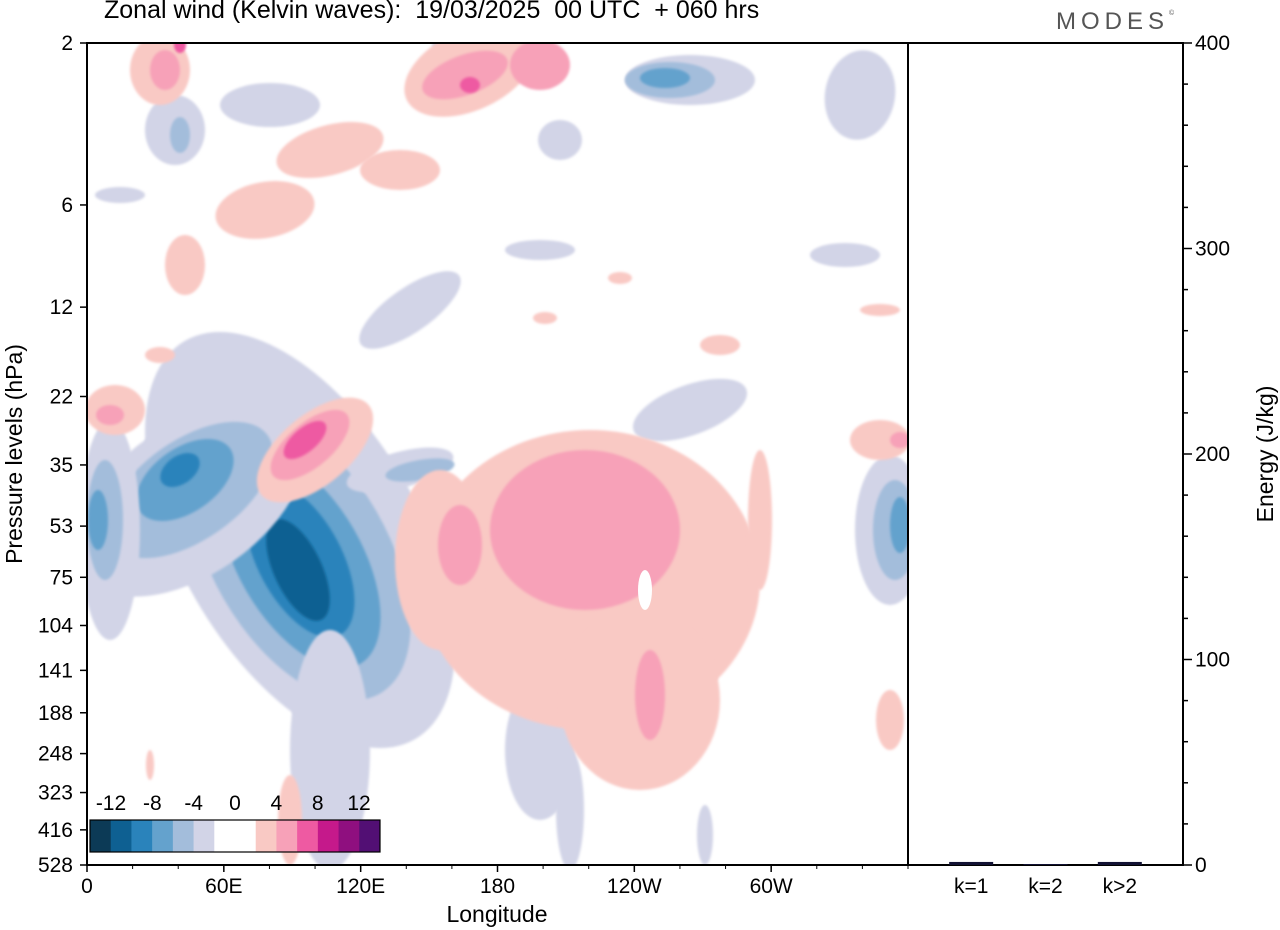  Describe the element at coordinates (318, 803) in the screenshot. I see `colorbar-label: 8` at that location.